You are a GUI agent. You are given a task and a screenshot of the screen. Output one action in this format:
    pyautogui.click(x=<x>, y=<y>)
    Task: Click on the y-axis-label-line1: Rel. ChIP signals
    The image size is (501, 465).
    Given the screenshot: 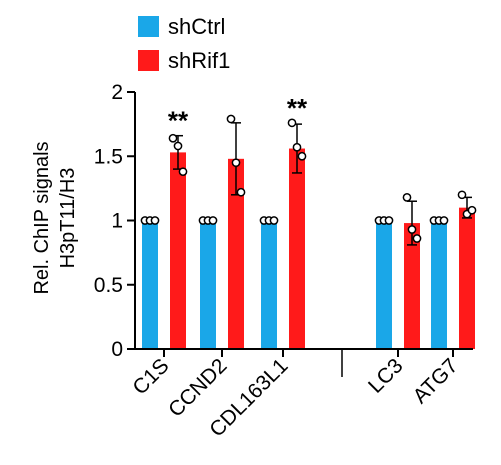 What is the action you would take?
    pyautogui.click(x=42, y=217)
    